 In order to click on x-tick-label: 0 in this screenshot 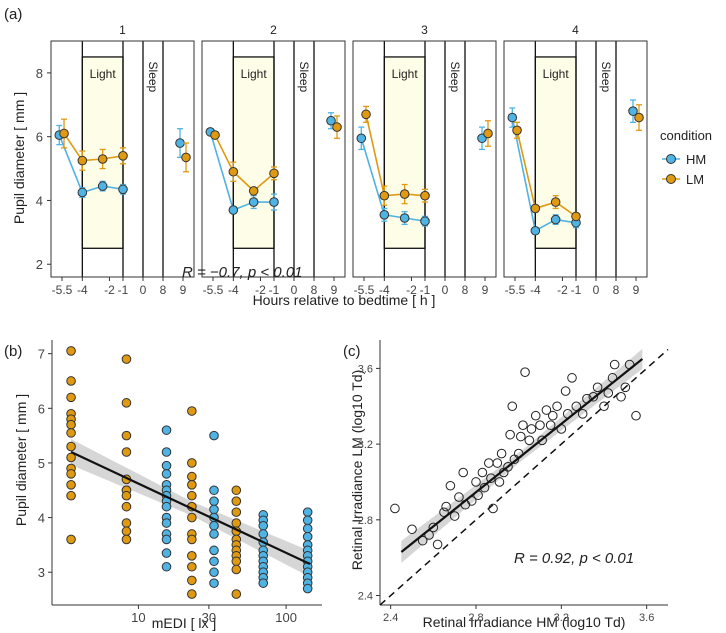, I will do `click(294, 290)`.